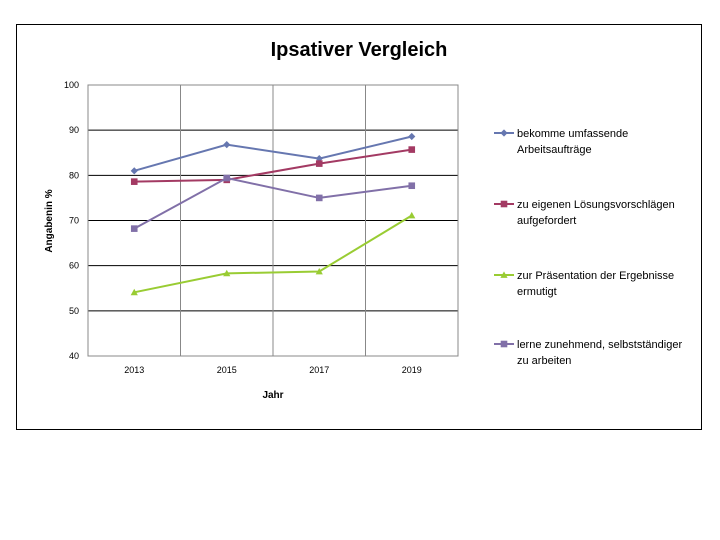 The image size is (720, 540). I want to click on legend-item-1: bekomme umfassende Arbeitsaufträge, so click(561, 142).